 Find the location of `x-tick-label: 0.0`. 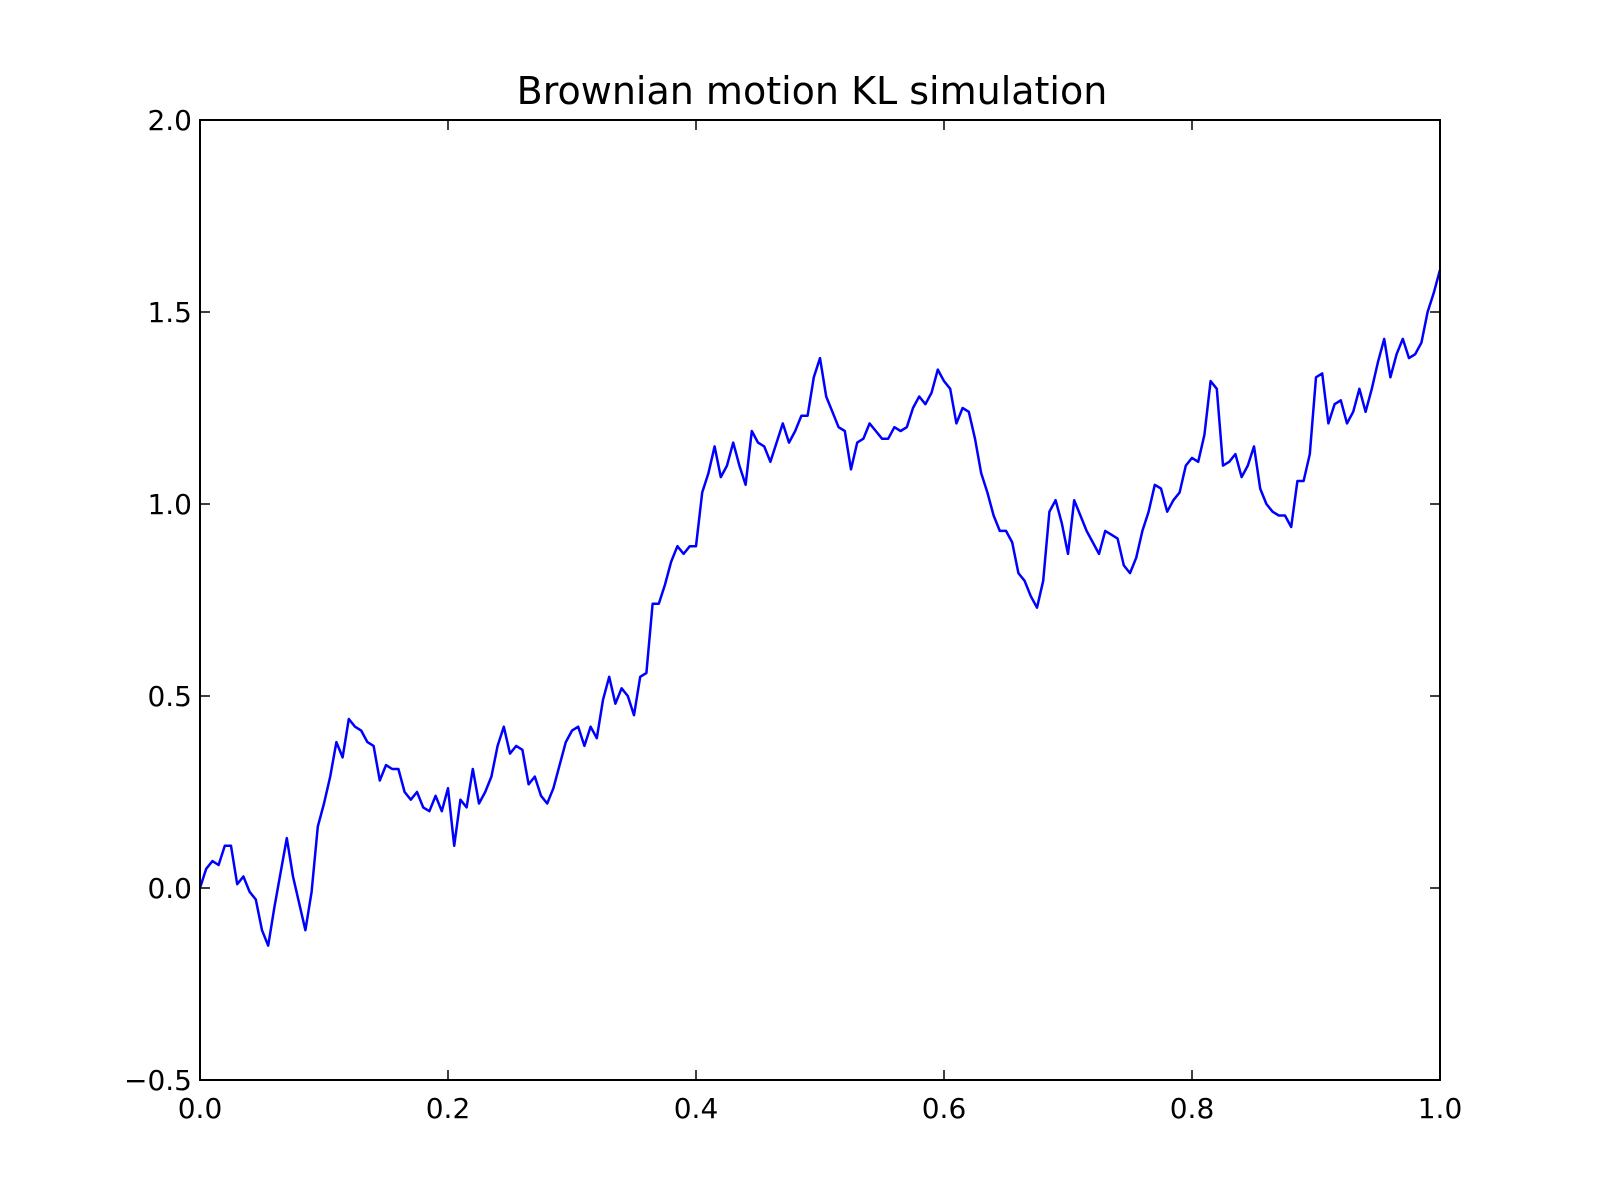

x-tick-label: 0.0 is located at coordinates (200, 1108).